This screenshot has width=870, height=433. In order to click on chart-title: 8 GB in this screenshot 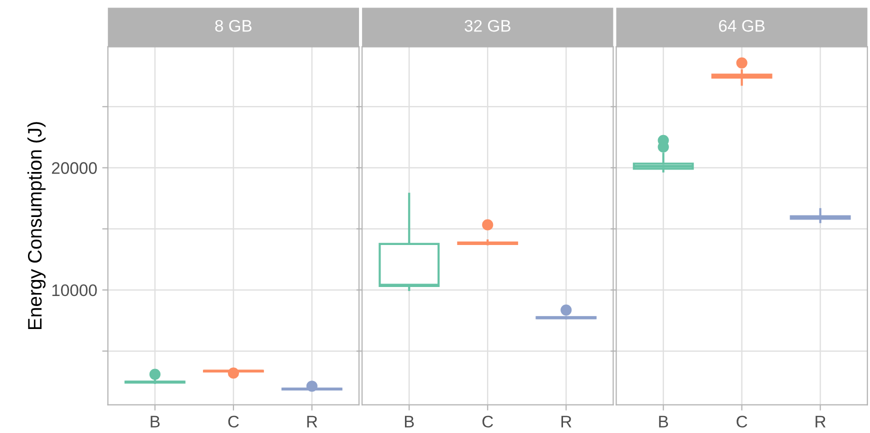, I will do `click(233, 26)`.